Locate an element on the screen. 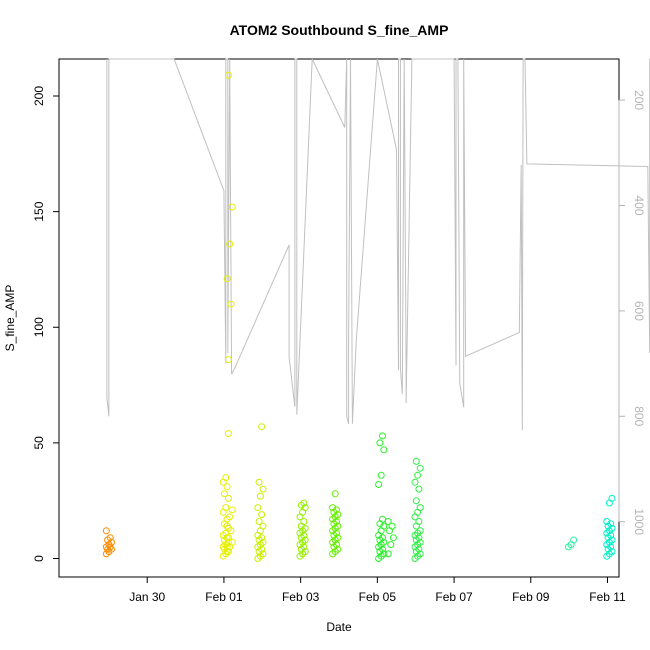 This screenshot has height=650, width=650. right-tick-label: 600 is located at coordinates (639, 311).